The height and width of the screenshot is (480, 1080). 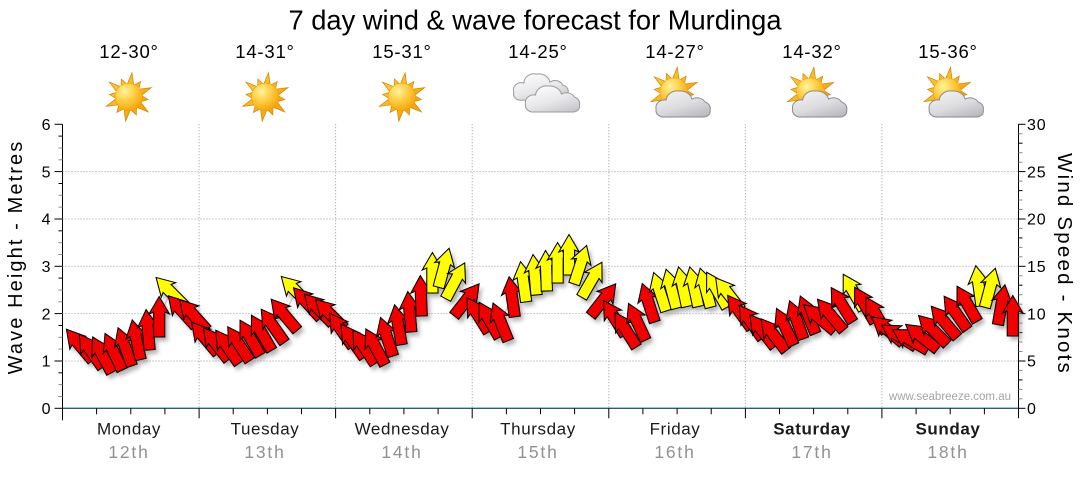 What do you see at coordinates (675, 51) in the screenshot?
I see `svg-text: 14-27°` at bounding box center [675, 51].